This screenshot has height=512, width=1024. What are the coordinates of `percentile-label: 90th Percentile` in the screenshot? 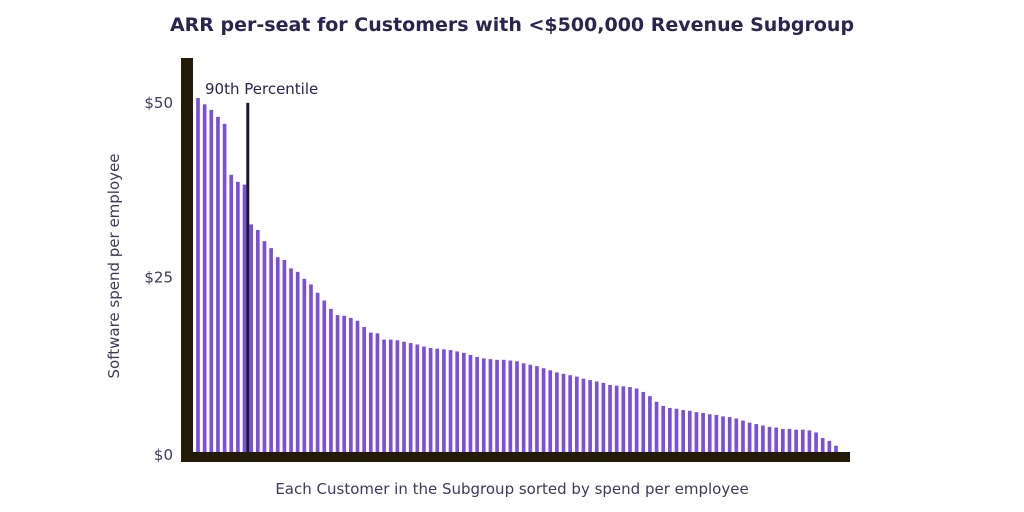 It's located at (261, 89).